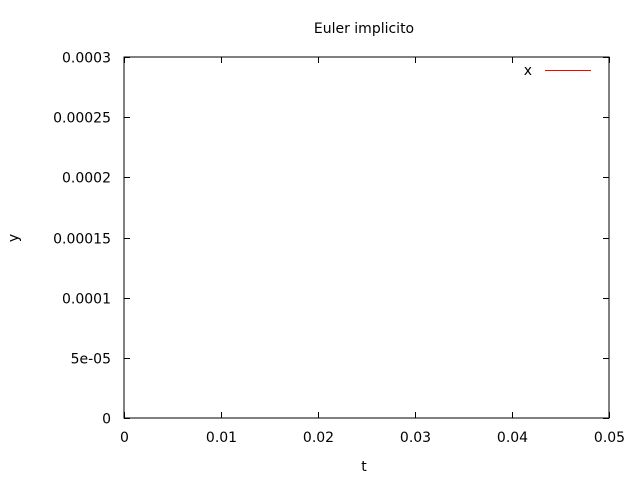 Image resolution: width=640 pixels, height=484 pixels. I want to click on x-tick-label: 0.02, so click(318, 438).